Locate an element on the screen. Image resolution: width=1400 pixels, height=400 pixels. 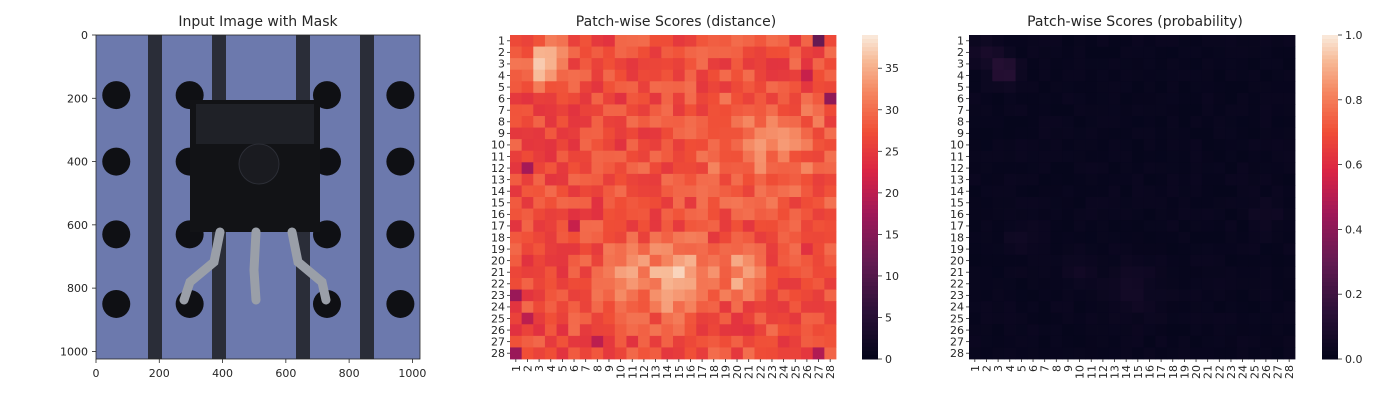
col-label: 28 is located at coordinates (830, 372).